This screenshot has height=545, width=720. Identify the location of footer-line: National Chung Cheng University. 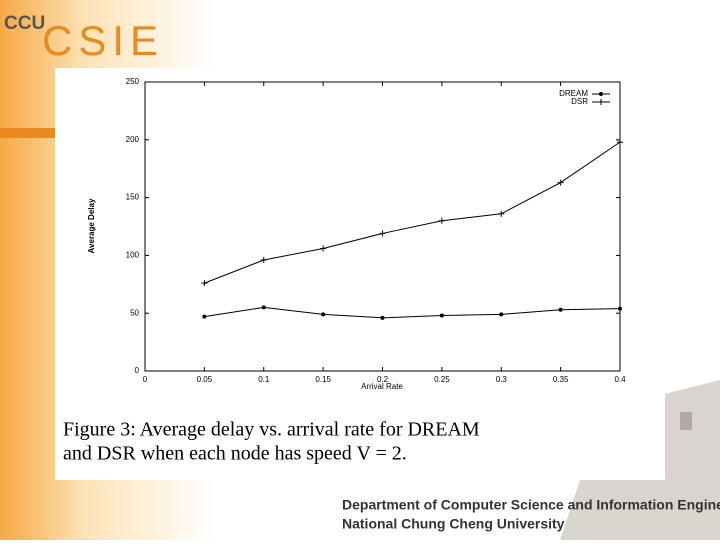
(453, 524).